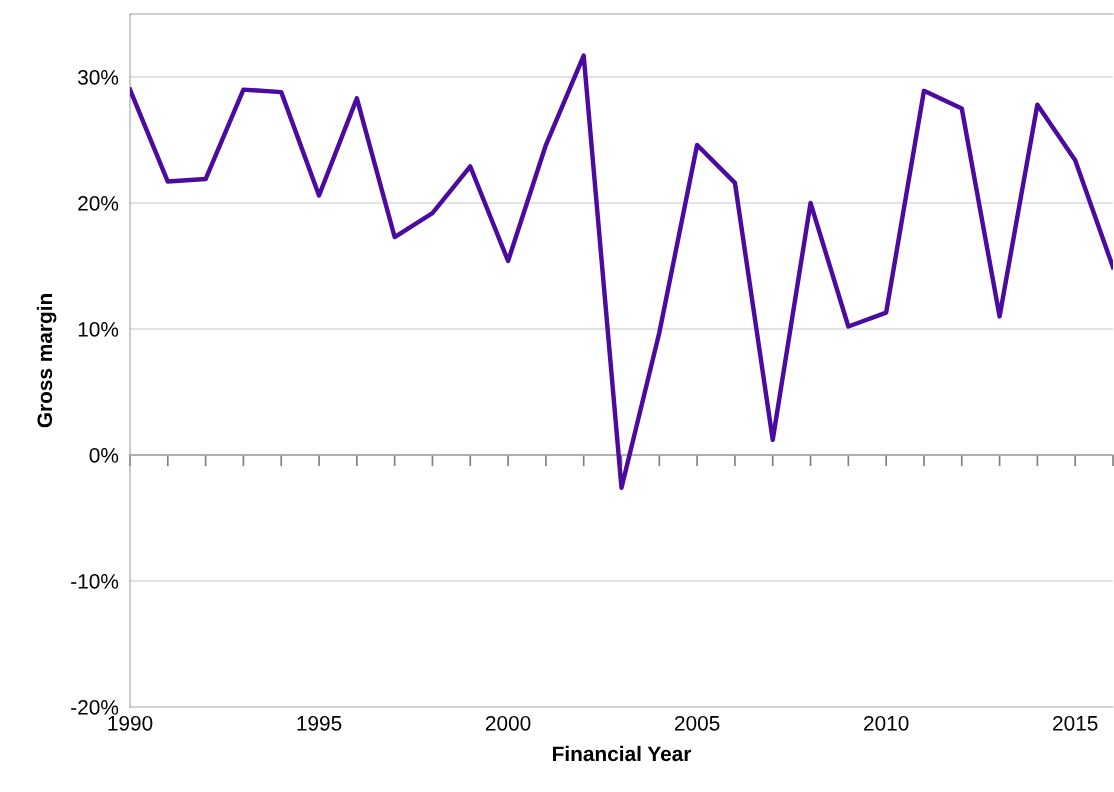 Image resolution: width=1114 pixels, height=792 pixels. Describe the element at coordinates (98, 329) in the screenshot. I see `y-tick-label: 10%` at that location.